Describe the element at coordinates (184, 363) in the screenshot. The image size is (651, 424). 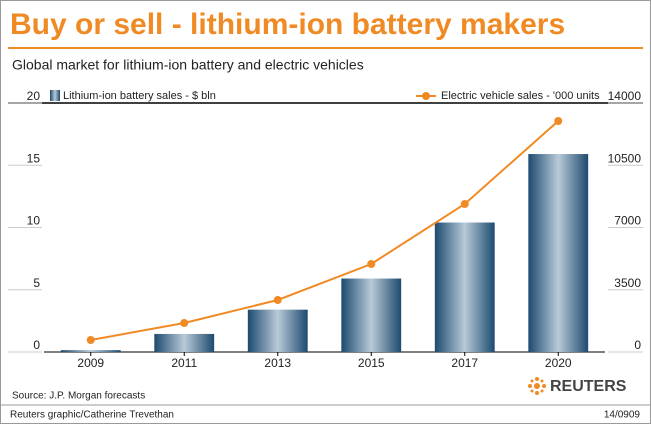
I see `x-tick-label: 2011` at that location.